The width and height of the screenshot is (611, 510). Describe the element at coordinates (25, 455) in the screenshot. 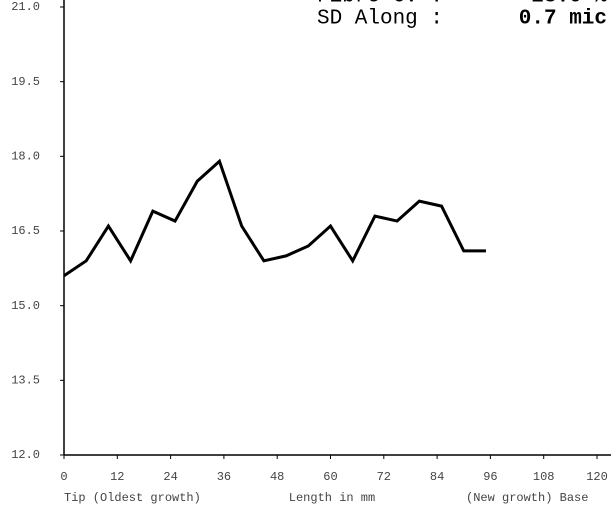

I see `y-tick-label: 12.0` at that location.